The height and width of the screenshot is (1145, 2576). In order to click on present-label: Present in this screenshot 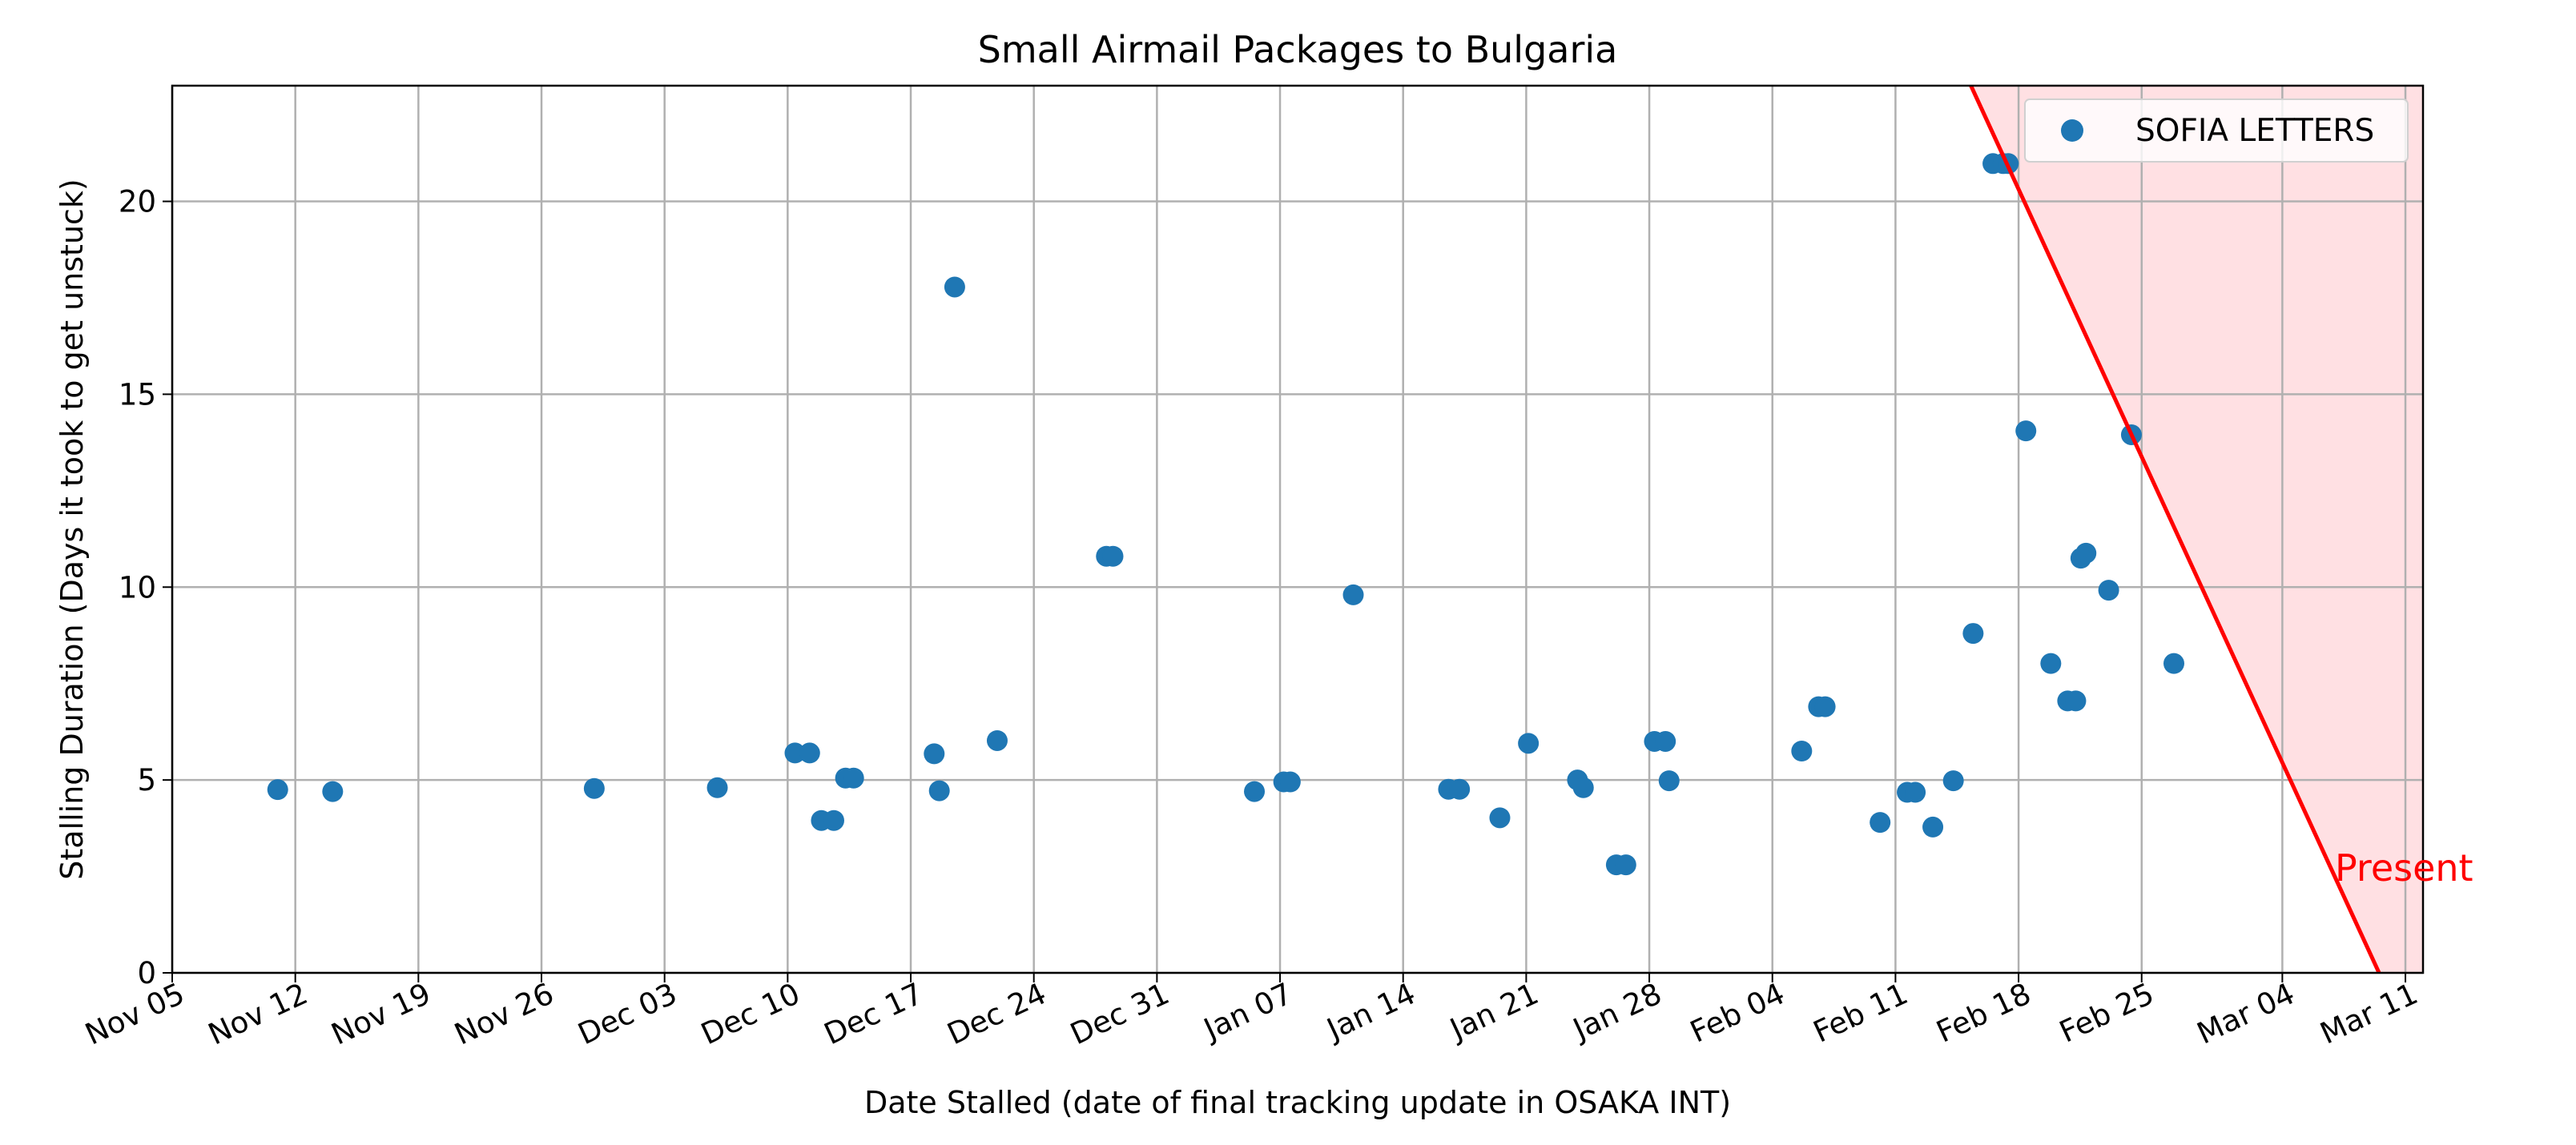, I will do `click(2404, 868)`.